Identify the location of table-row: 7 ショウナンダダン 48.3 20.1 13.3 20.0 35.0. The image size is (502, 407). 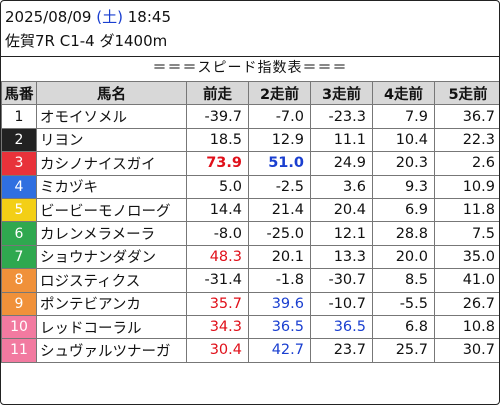
(250, 257).